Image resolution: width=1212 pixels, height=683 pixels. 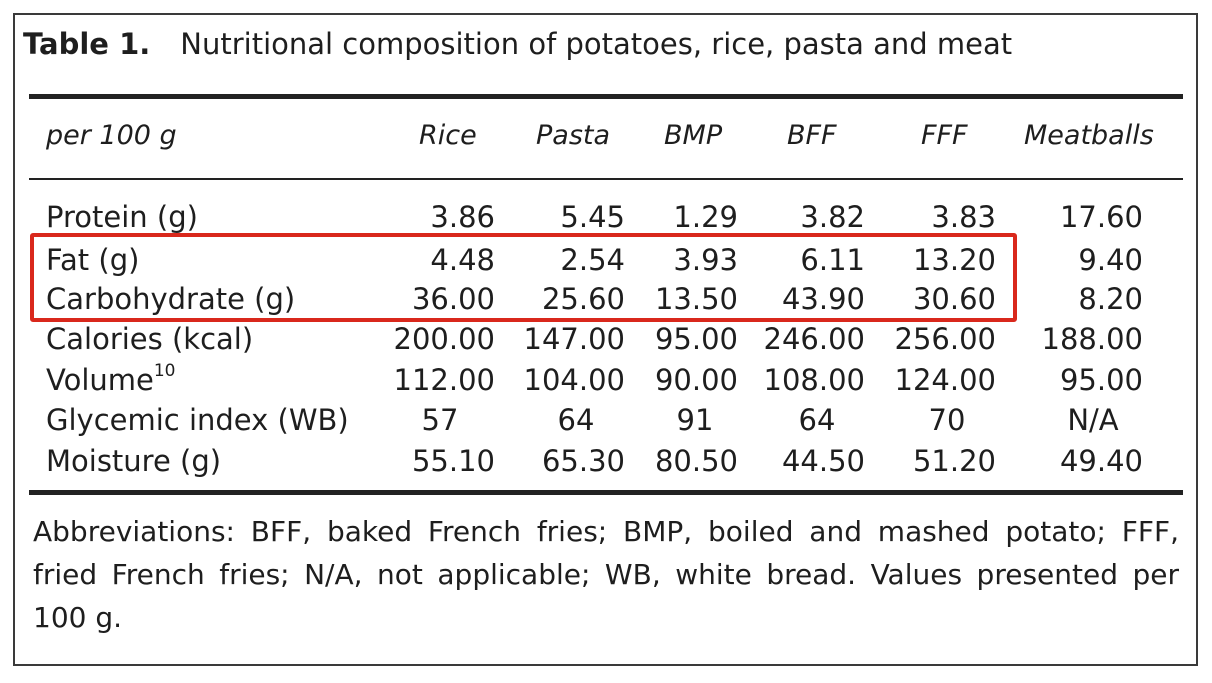 I want to click on cell-bmp: 95.00, so click(x=696, y=339).